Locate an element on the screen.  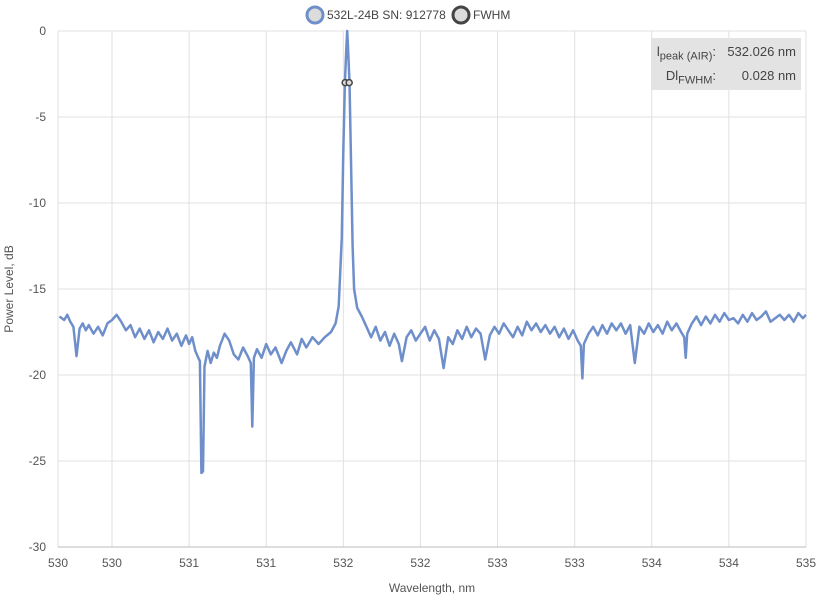
legend-label-fwhm: FWHM is located at coordinates (491, 15).